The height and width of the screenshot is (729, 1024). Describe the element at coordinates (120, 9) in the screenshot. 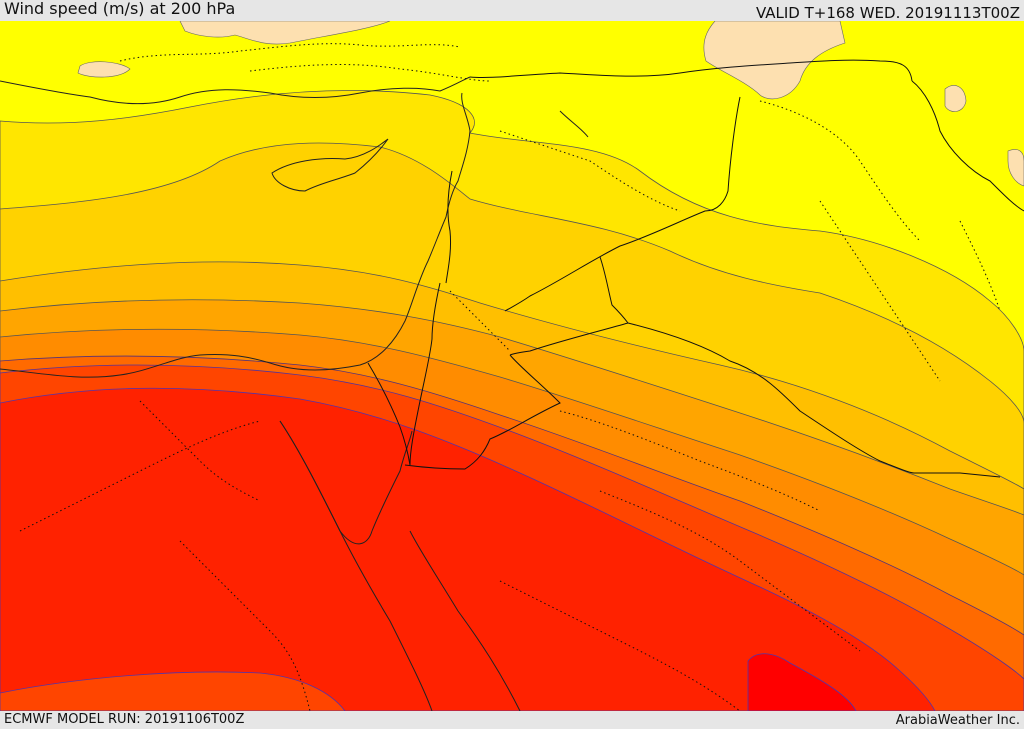

I see `map-title: Wind speed (m/s) at 200 hPa` at that location.